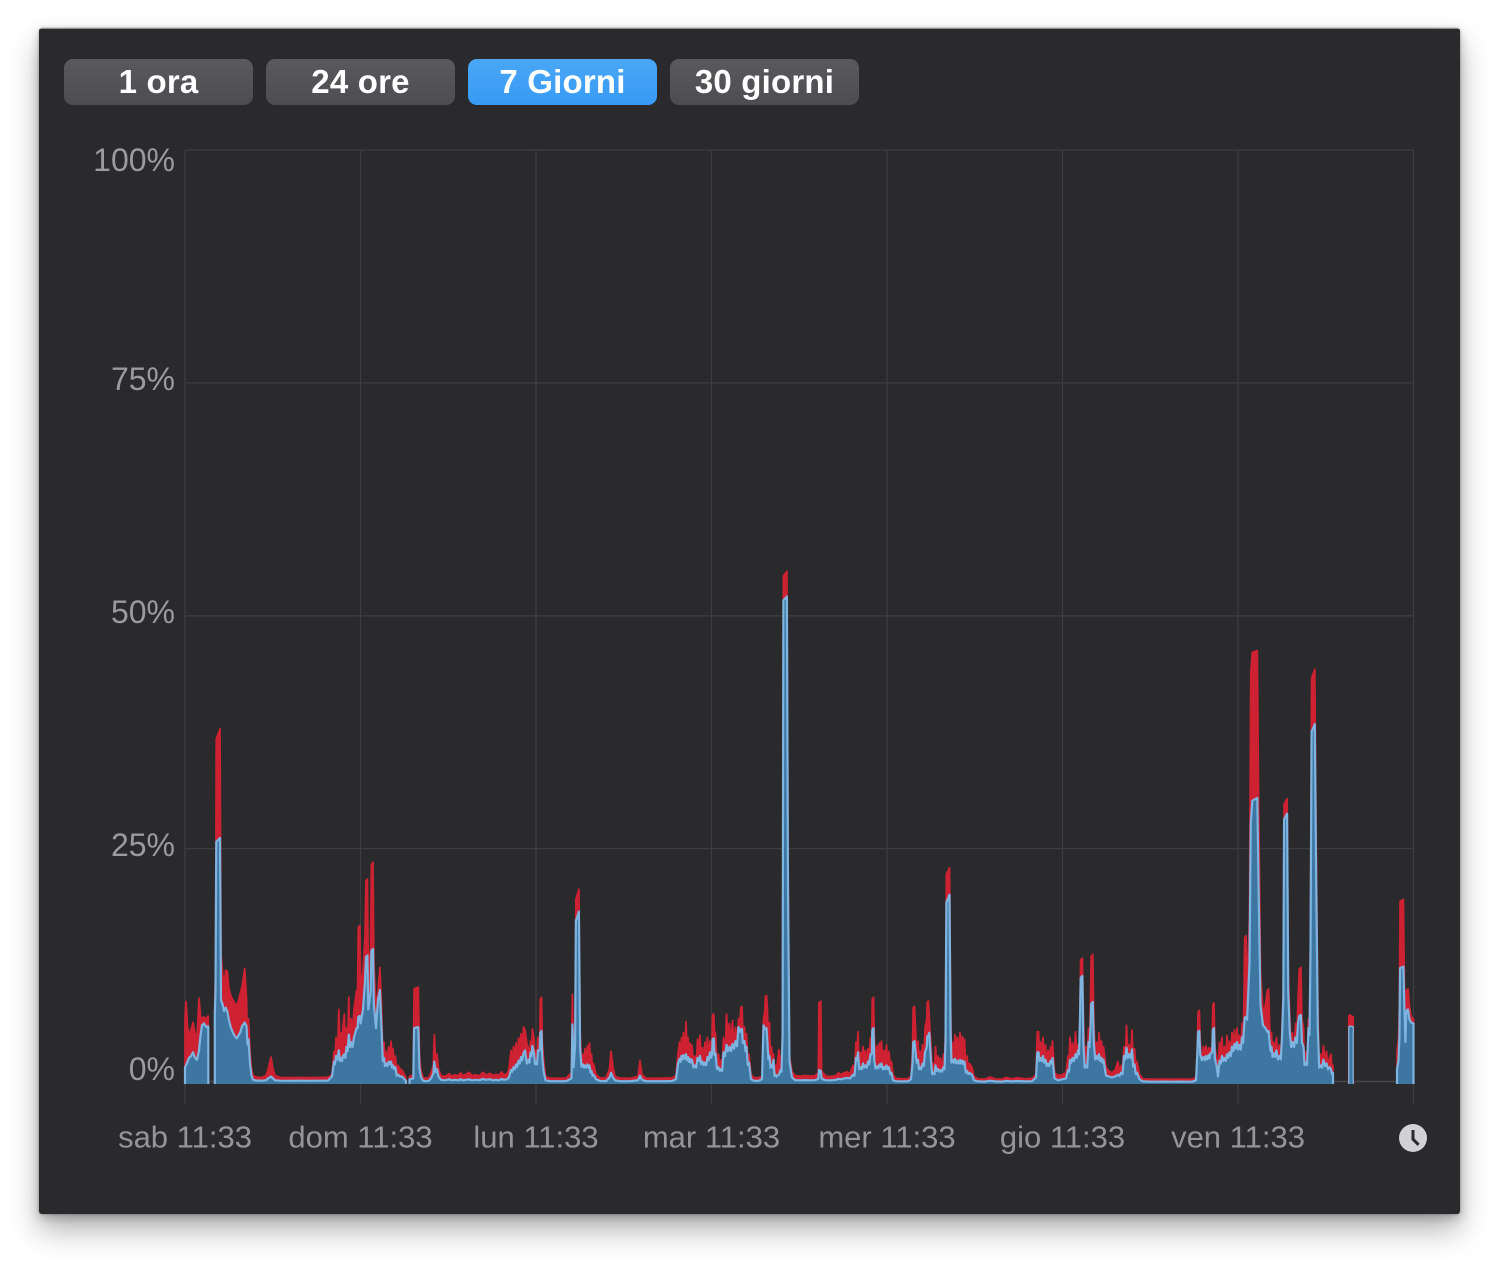 The height and width of the screenshot is (1263, 1500). I want to click on svg-text: 50%, so click(143, 612).